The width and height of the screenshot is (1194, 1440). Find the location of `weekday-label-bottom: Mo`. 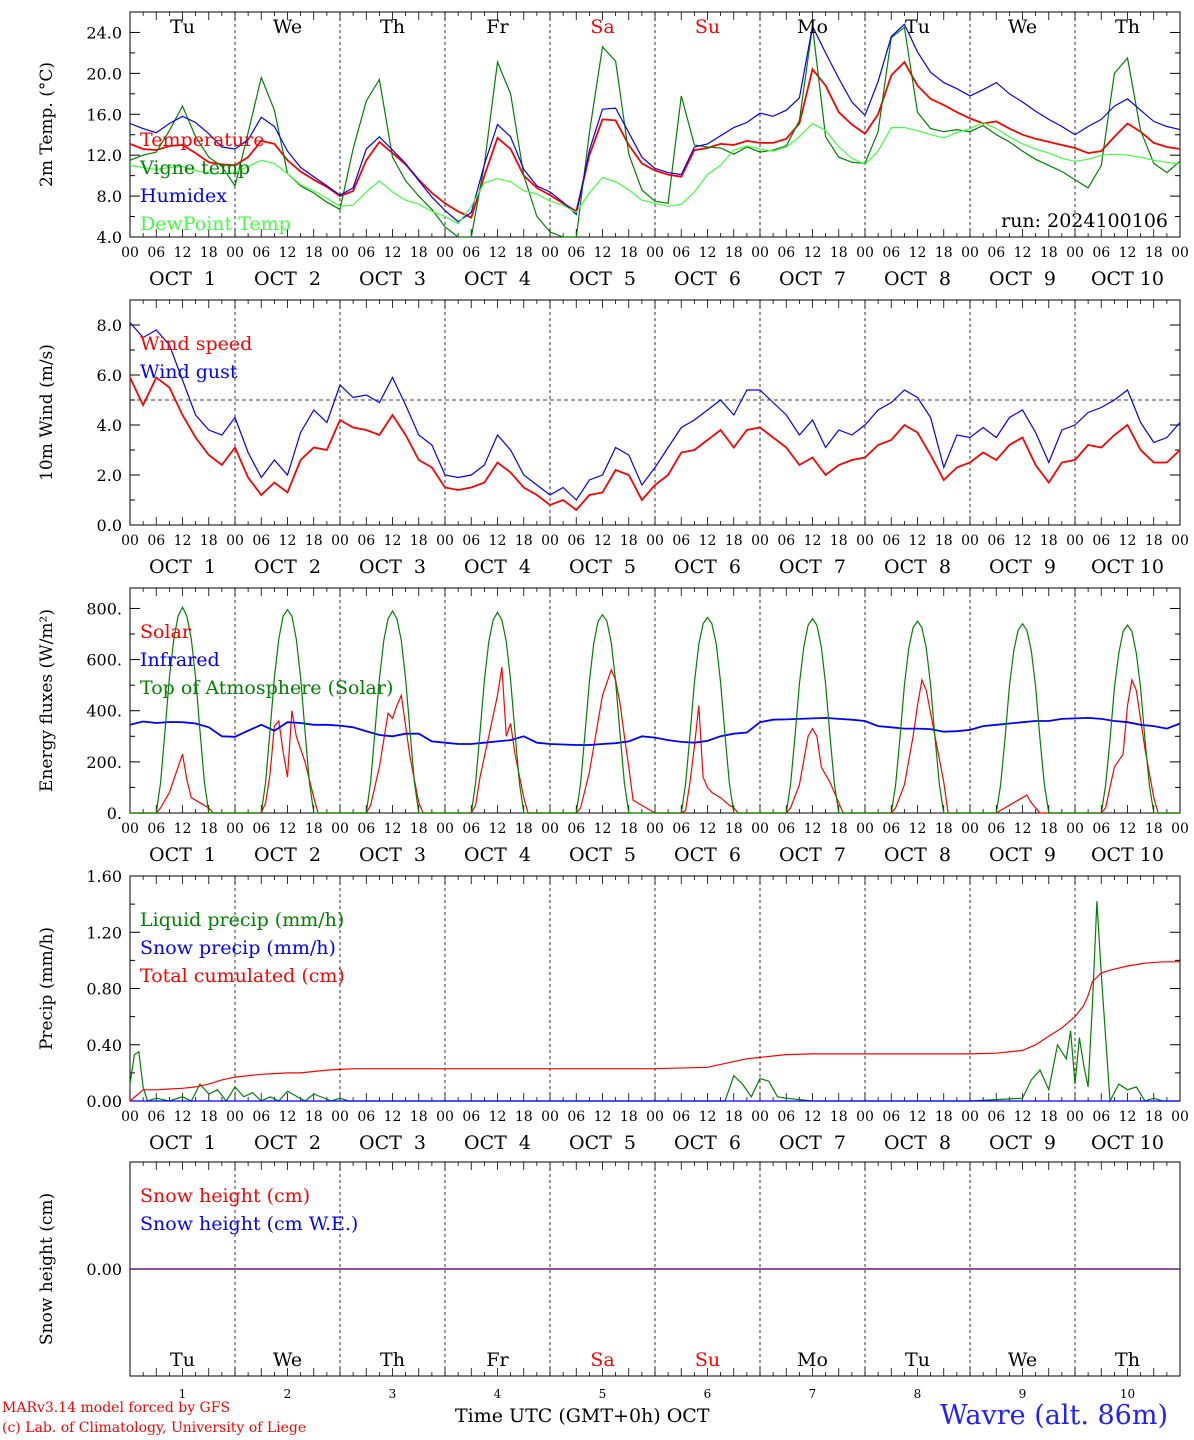

weekday-label-bottom: Mo is located at coordinates (812, 1360).